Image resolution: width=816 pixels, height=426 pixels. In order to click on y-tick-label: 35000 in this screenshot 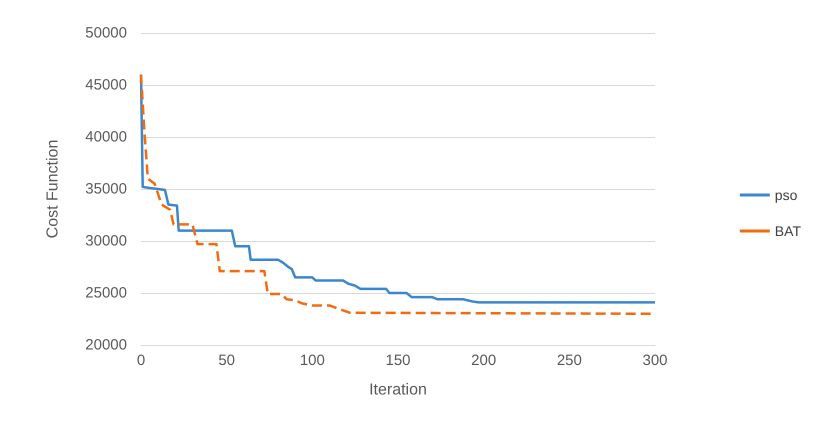, I will do `click(106, 189)`.